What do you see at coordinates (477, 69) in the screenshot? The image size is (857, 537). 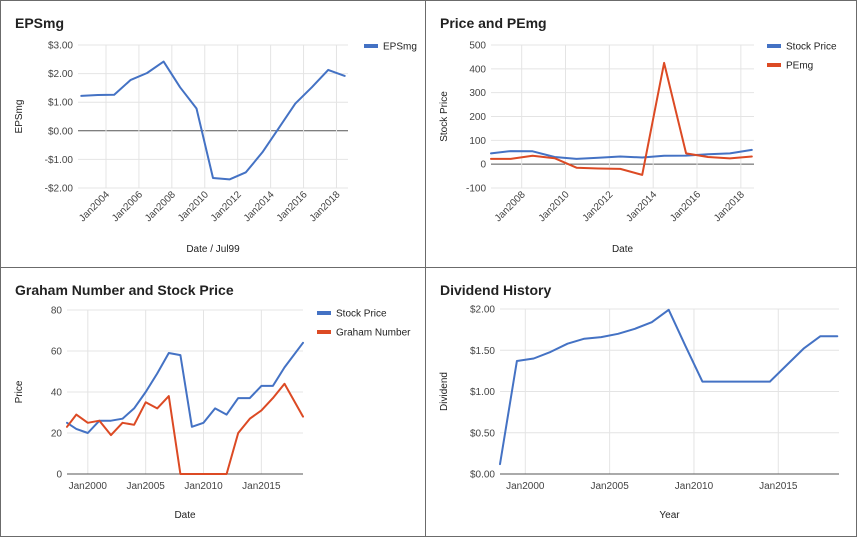 I see `y-tick-label: 400` at bounding box center [477, 69].